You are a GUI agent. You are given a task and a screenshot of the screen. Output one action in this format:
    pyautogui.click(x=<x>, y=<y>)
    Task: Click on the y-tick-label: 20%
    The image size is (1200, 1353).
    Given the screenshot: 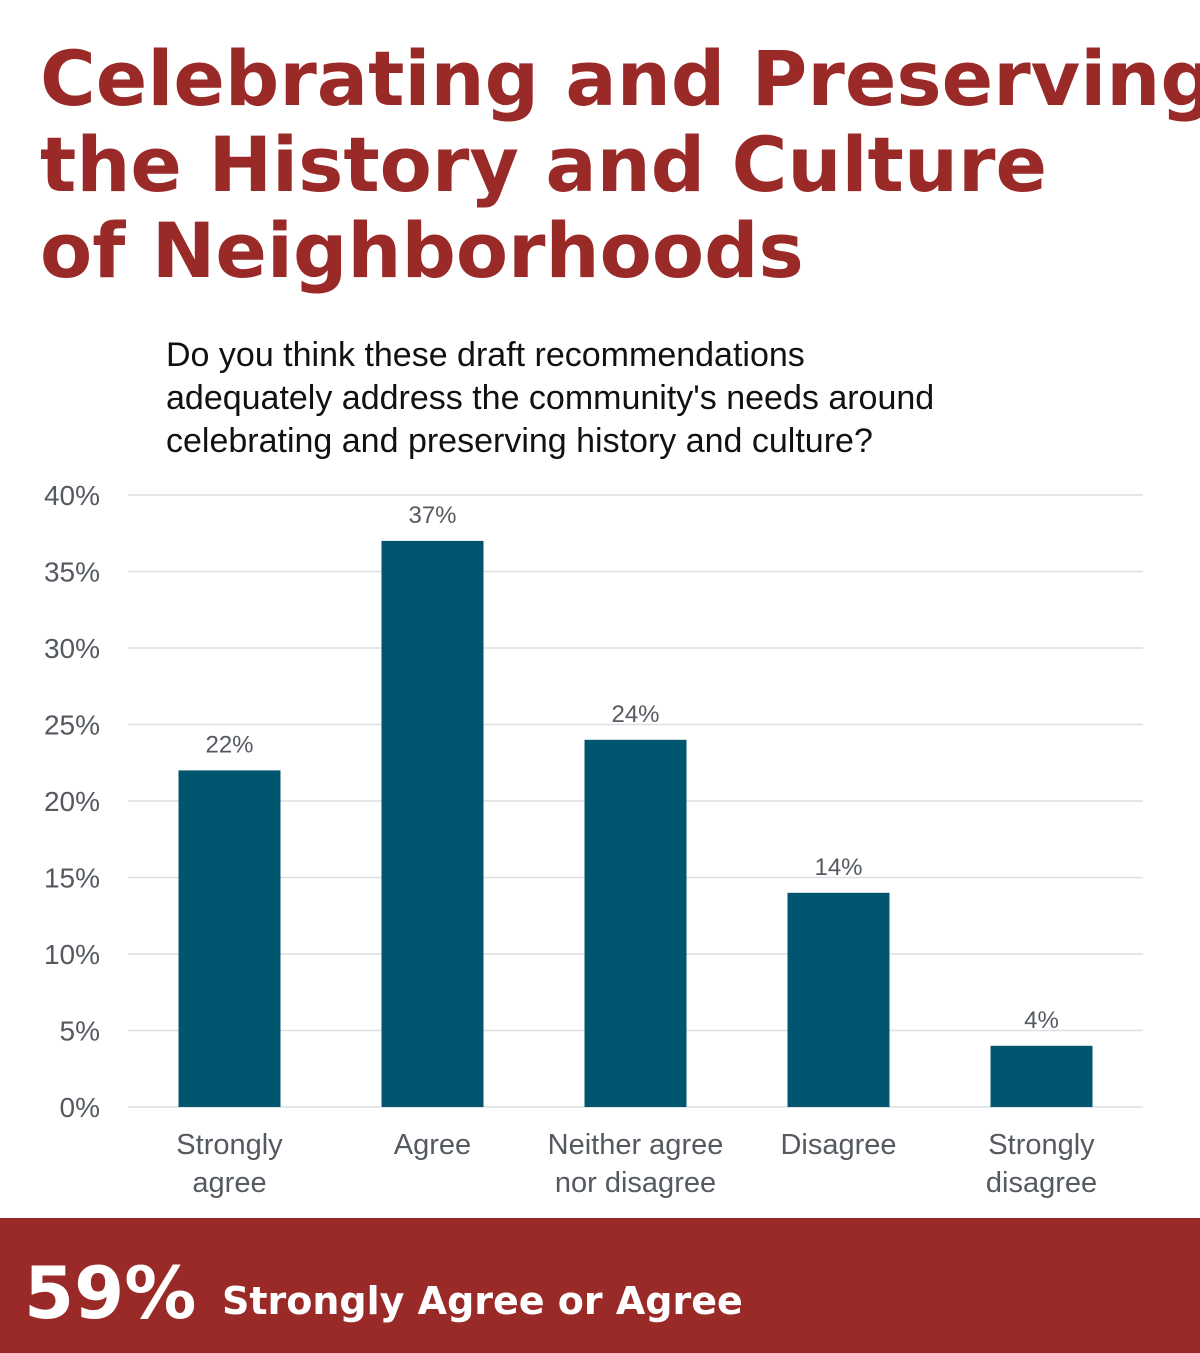 What is the action you would take?
    pyautogui.click(x=72, y=801)
    